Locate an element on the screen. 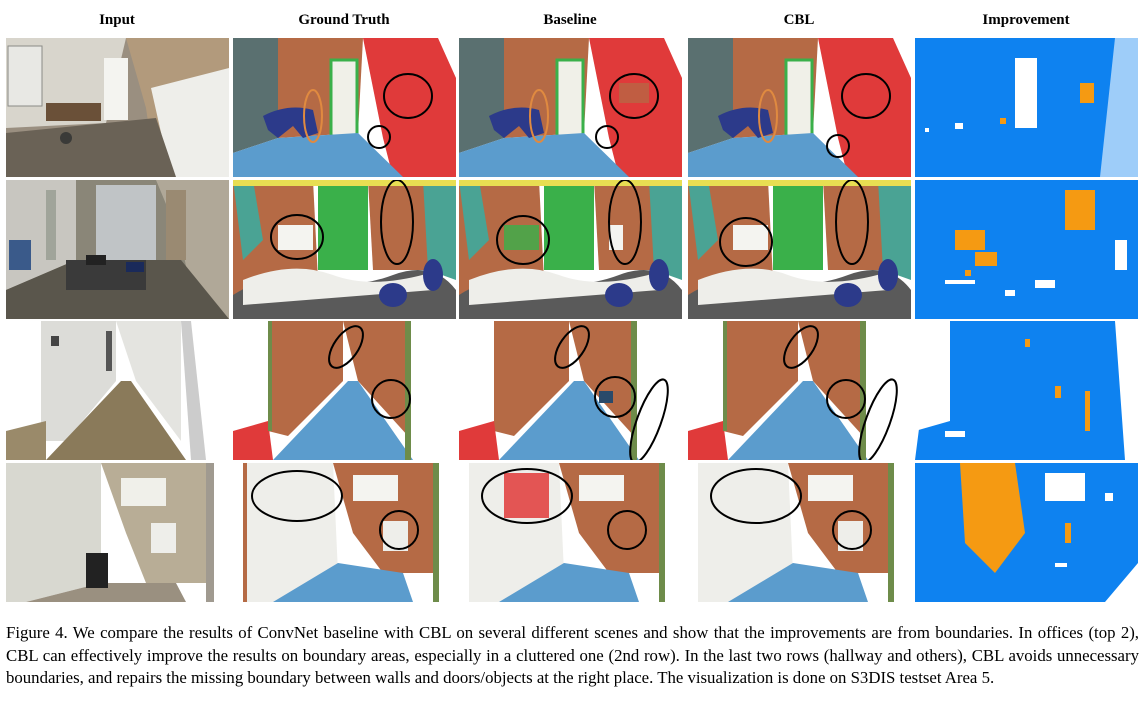  improvement-map-hallway is located at coordinates (1026, 390).